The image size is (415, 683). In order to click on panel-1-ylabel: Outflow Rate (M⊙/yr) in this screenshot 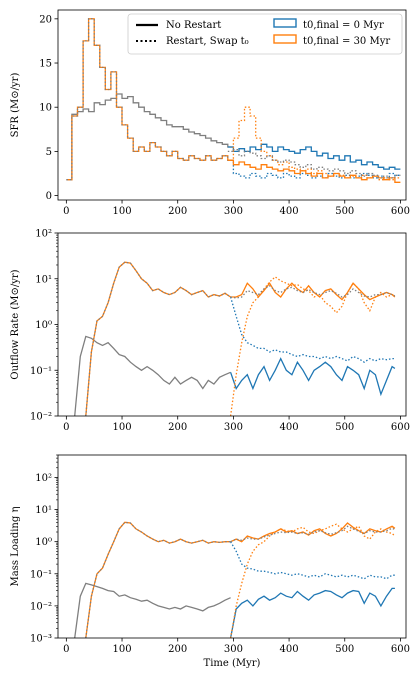, I will do `click(15, 324)`.